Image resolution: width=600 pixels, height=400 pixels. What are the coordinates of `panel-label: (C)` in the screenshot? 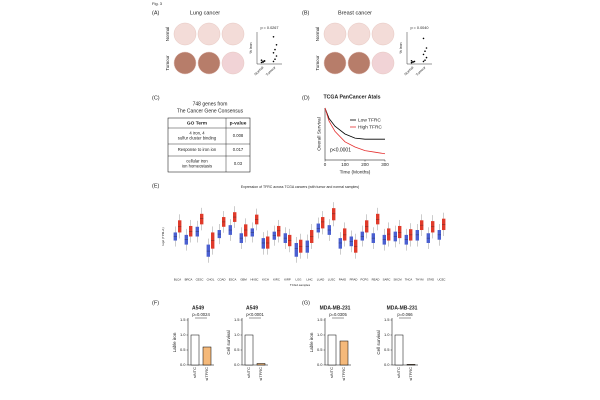 It's located at (156, 98).